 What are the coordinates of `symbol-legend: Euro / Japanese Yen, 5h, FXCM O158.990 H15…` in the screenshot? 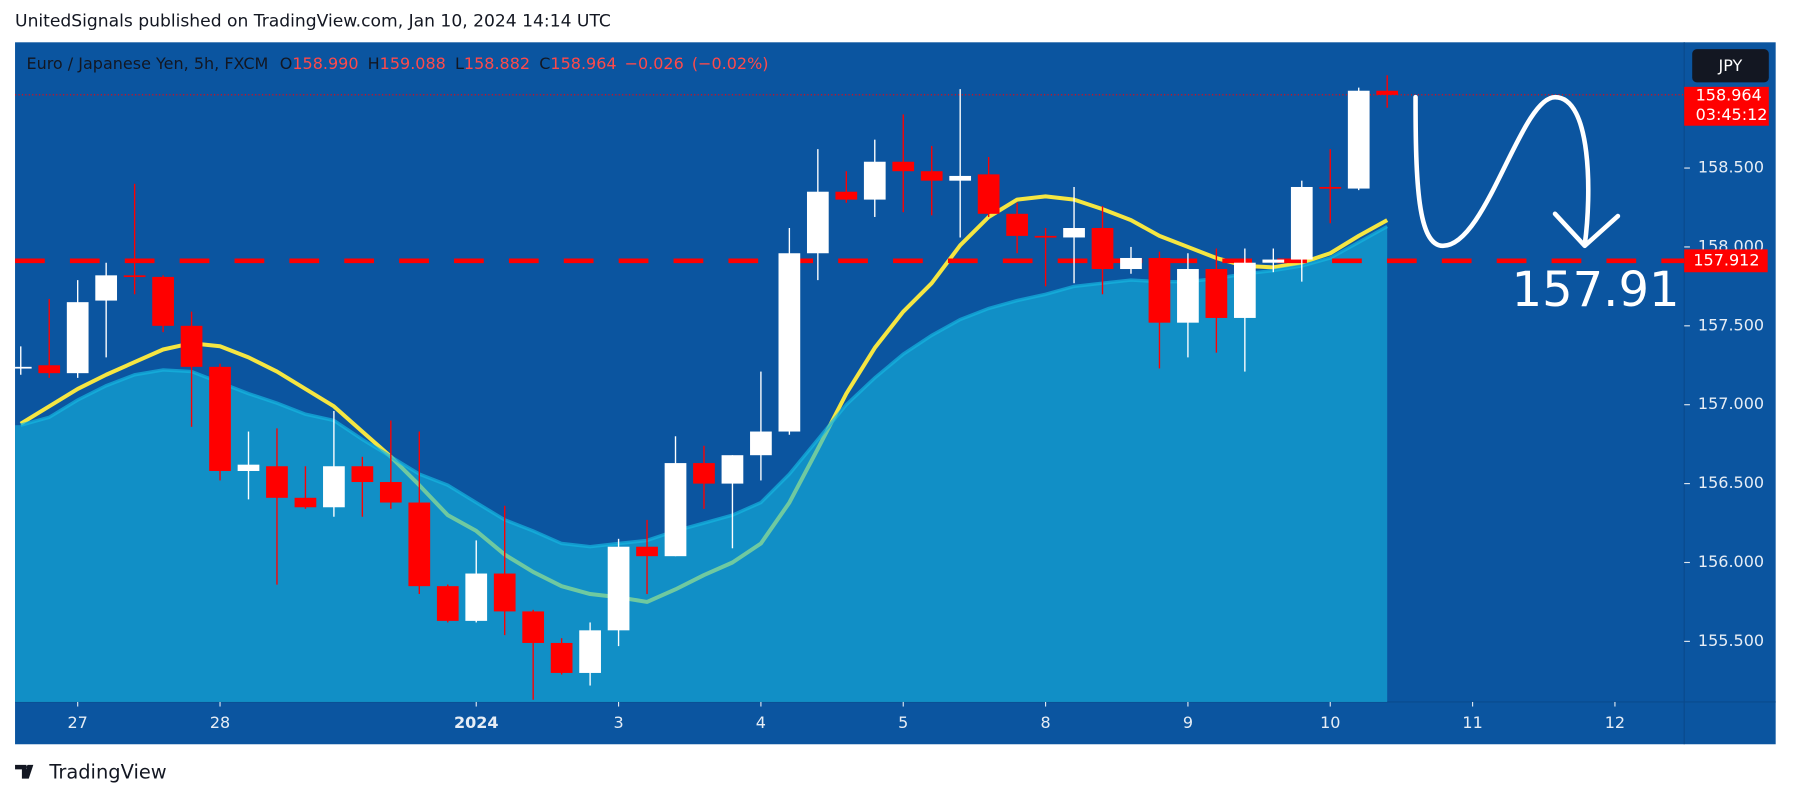 It's located at (397, 63).